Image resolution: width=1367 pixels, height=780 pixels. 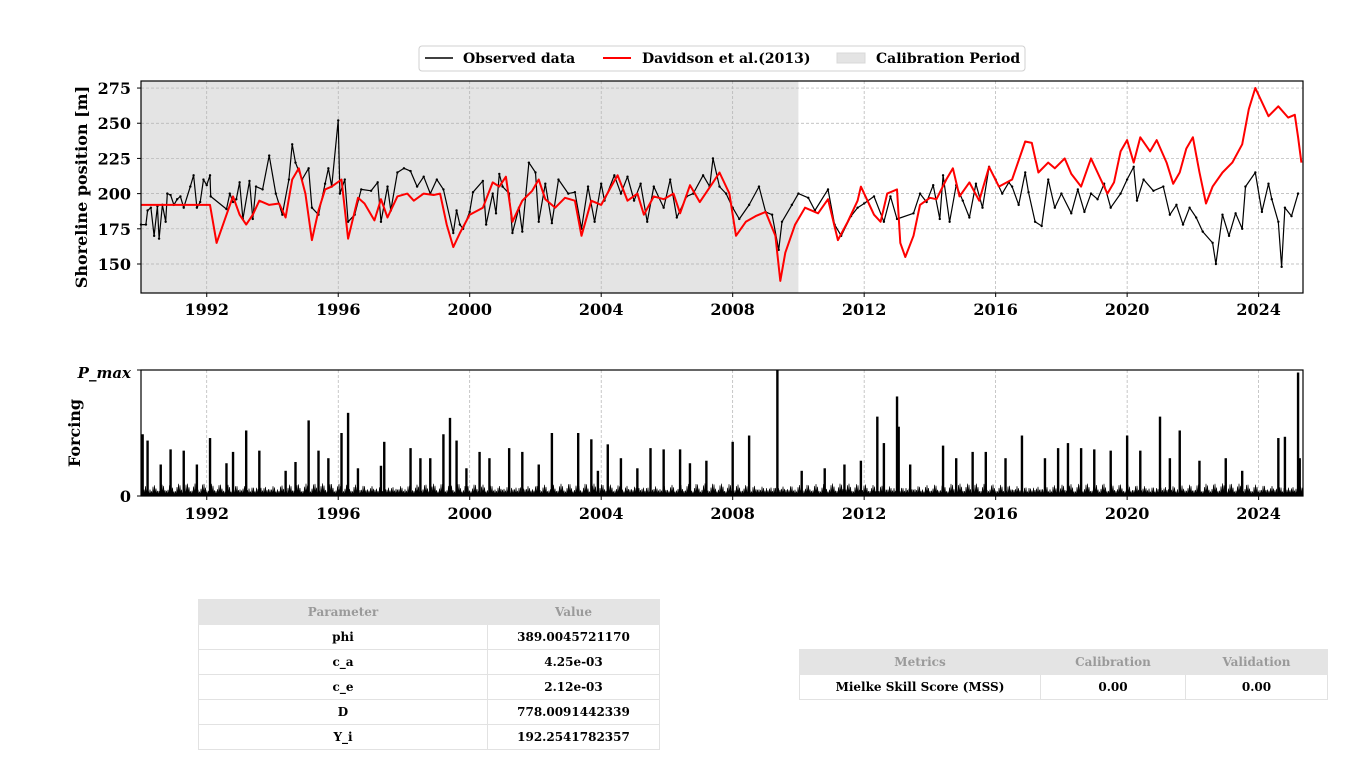 What do you see at coordinates (206, 513) in the screenshot?
I see `x-tick-label: 1992` at bounding box center [206, 513].